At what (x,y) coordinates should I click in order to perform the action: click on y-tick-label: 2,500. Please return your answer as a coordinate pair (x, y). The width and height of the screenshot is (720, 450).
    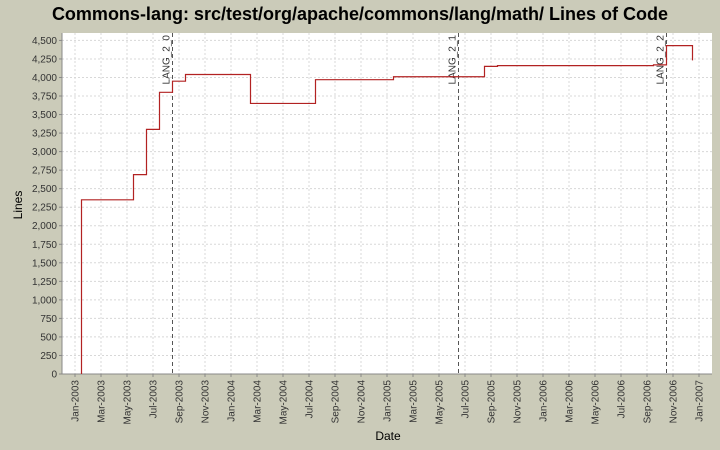
    Looking at the image, I should click on (44, 189).